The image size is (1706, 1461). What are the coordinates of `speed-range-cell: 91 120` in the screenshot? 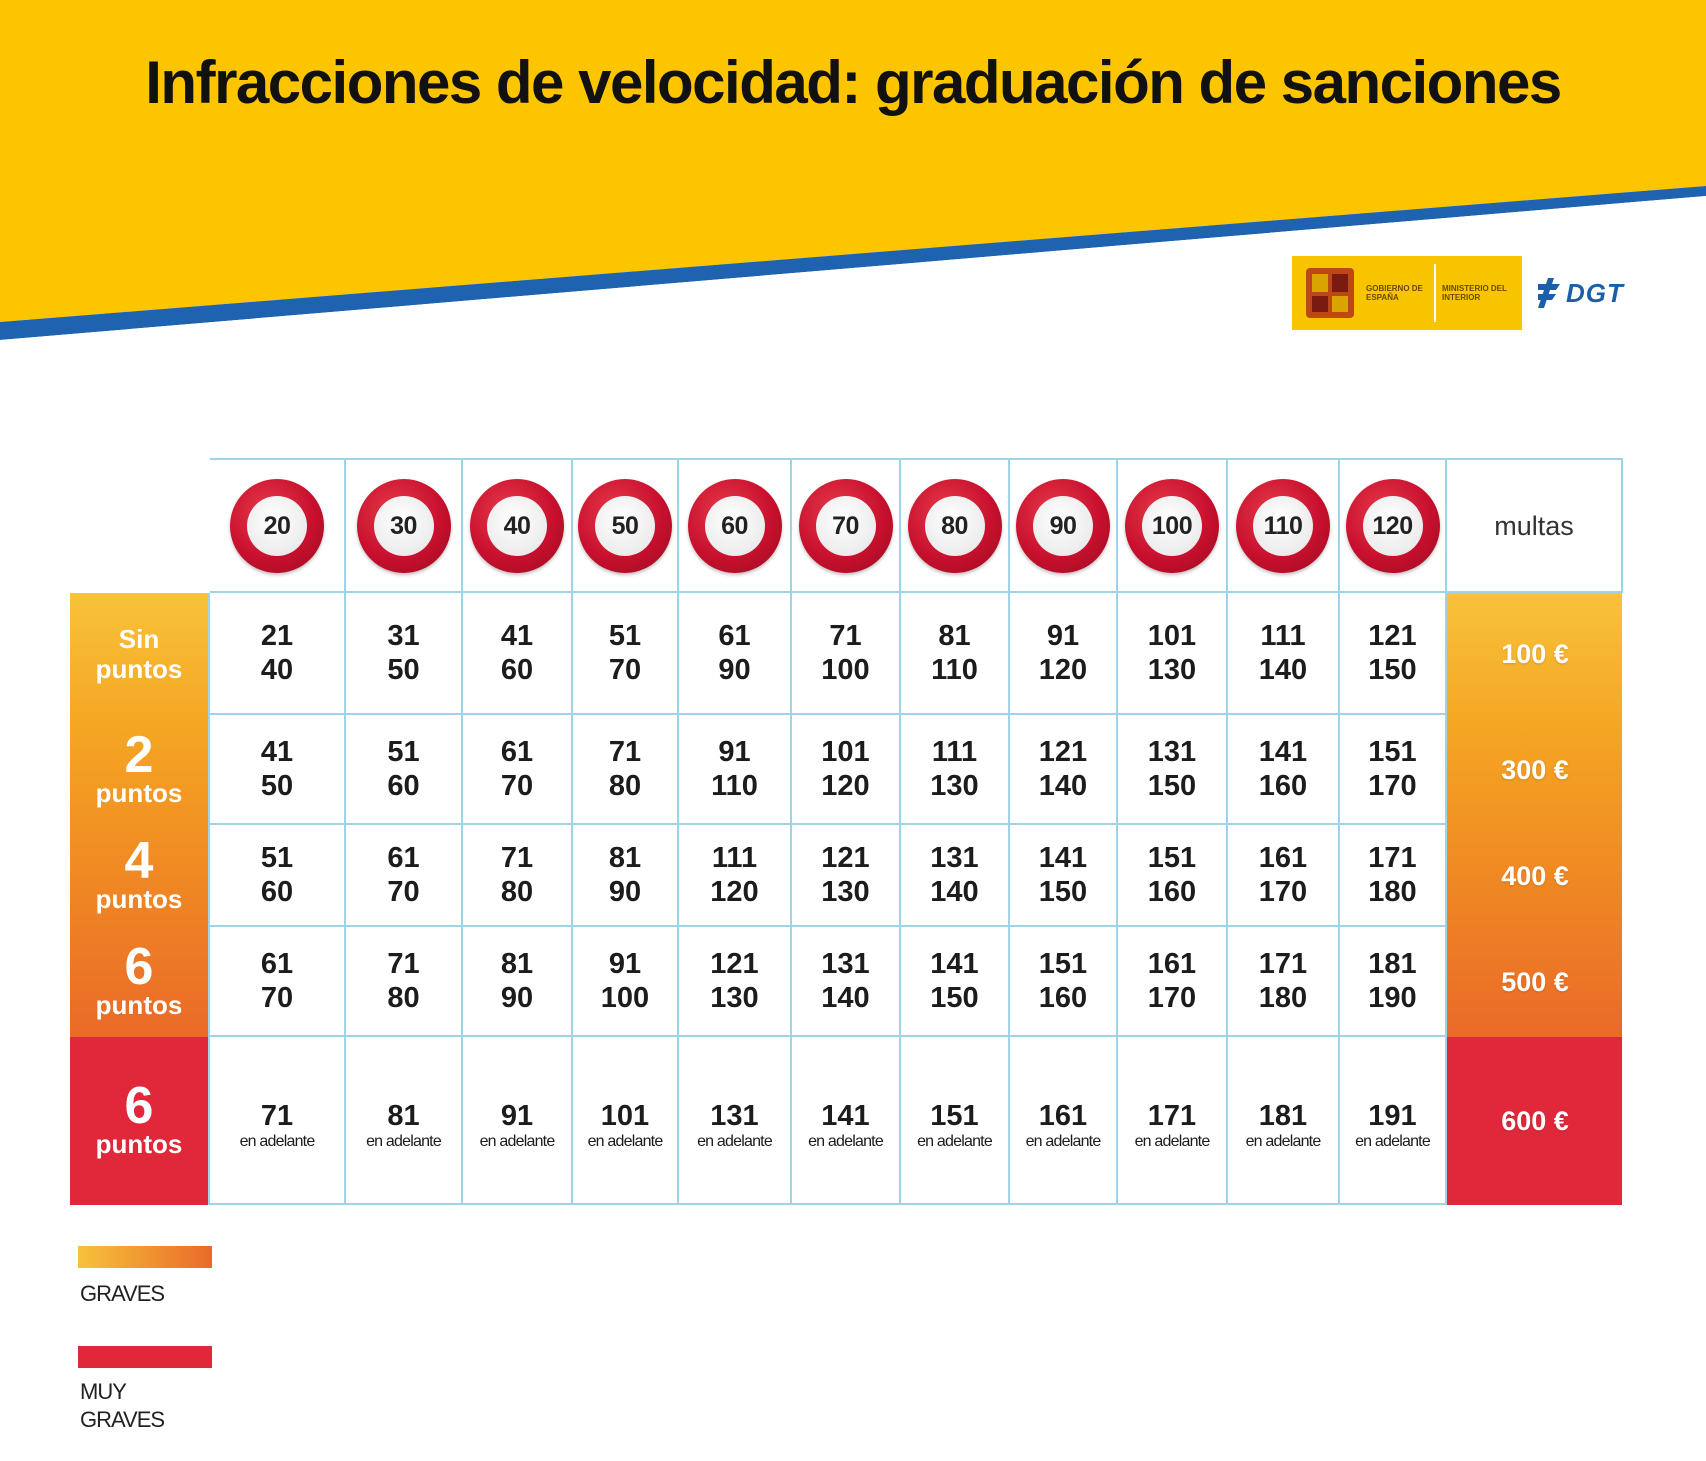 It's located at (1064, 654).